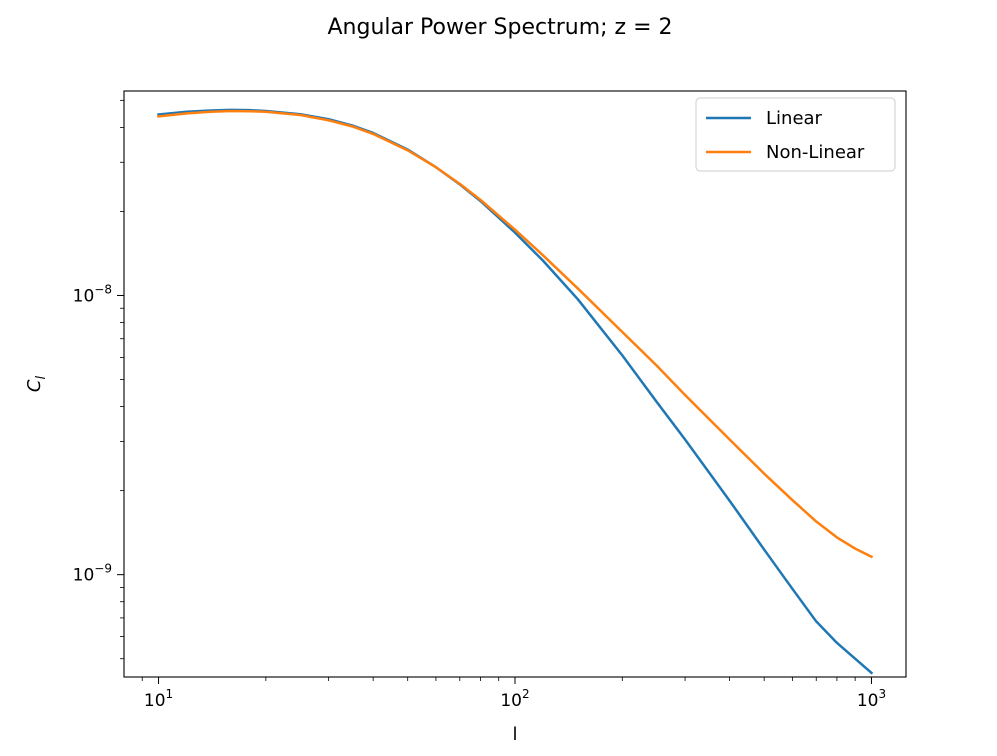 This screenshot has width=997, height=756. What do you see at coordinates (92, 294) in the screenshot?
I see `y-tick-label: 10⁻⁸` at bounding box center [92, 294].